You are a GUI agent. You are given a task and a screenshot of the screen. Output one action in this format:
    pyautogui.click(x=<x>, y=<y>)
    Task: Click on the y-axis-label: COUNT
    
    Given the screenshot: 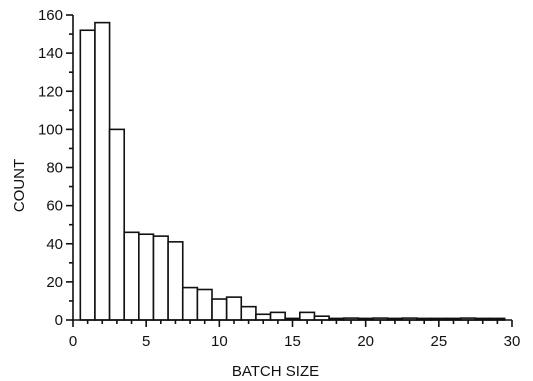 What is the action you would take?
    pyautogui.click(x=19, y=185)
    